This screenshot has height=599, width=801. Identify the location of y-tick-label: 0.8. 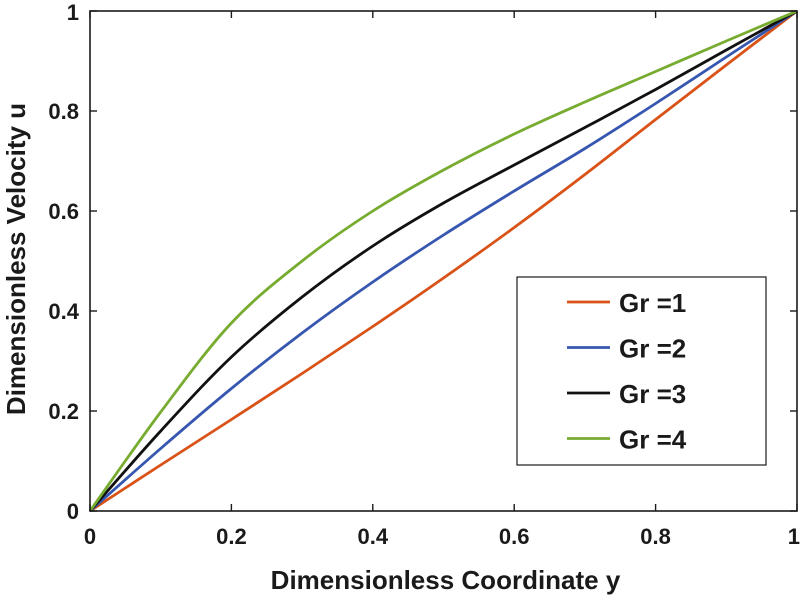
(63, 111).